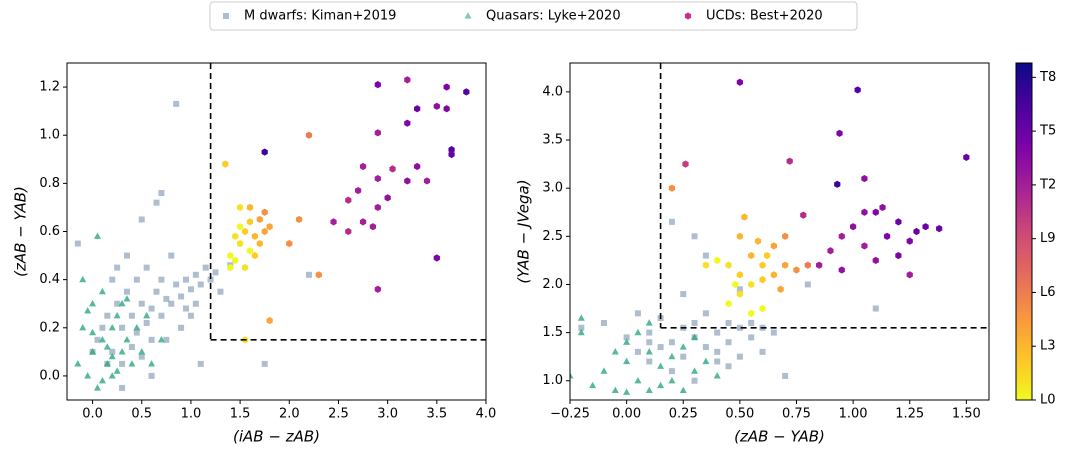 This screenshot has height=451, width=1067. I want to click on y-tick-label: 0.0, so click(49, 375).